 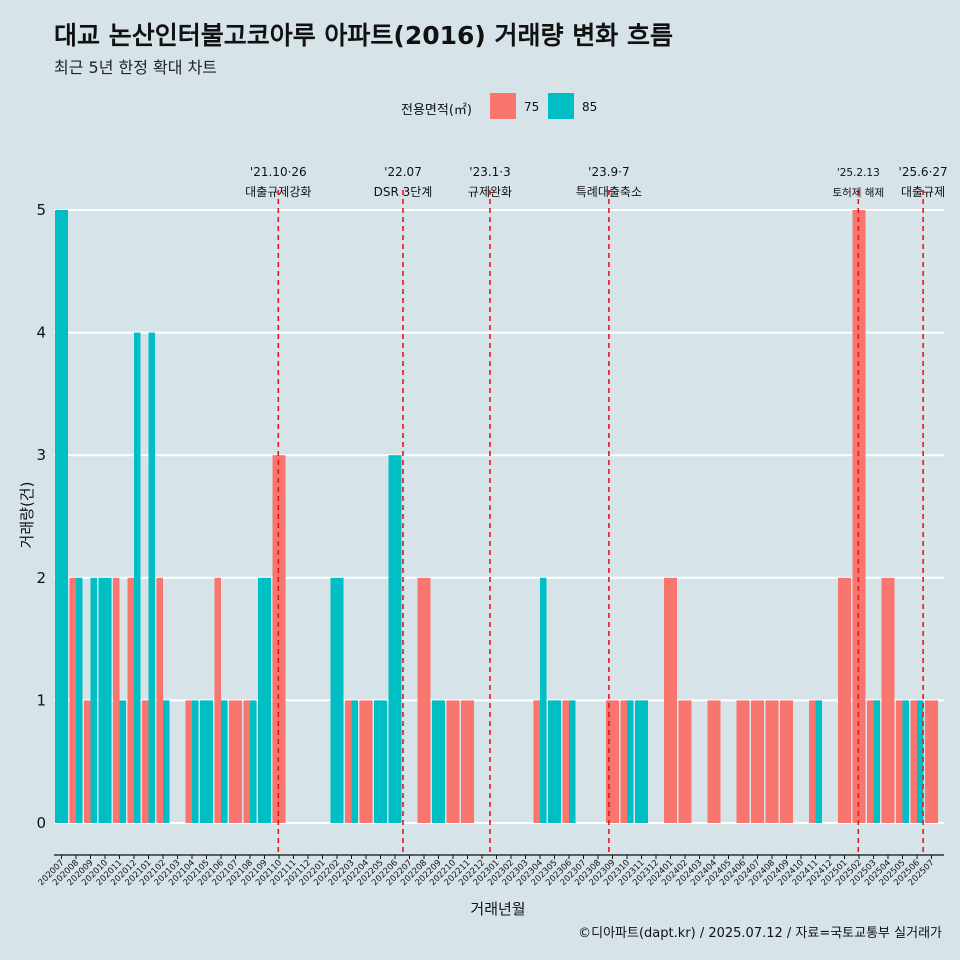 I want to click on event-date-3: '23.9·7, so click(x=608, y=172).